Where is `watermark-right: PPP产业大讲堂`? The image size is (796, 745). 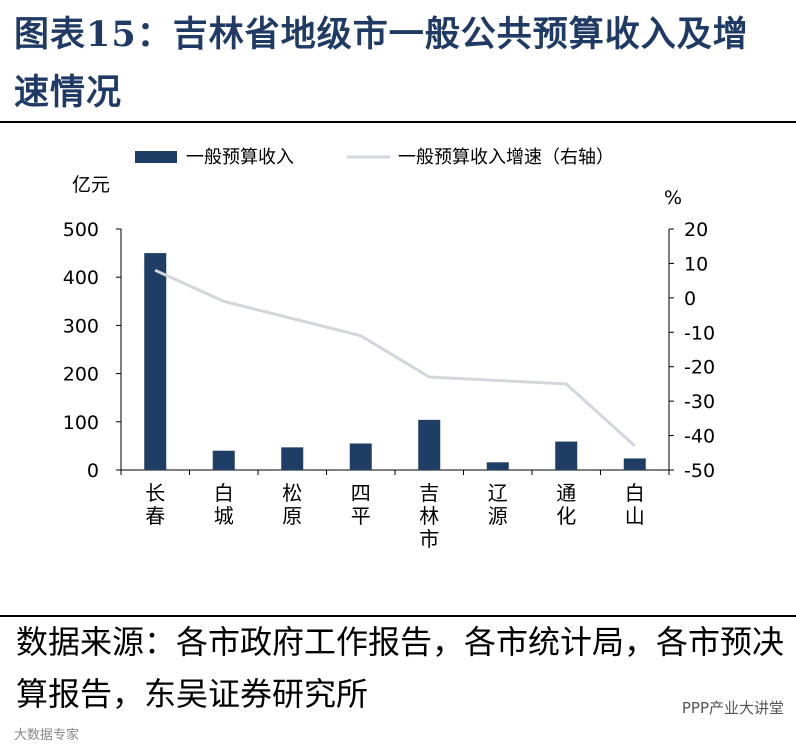 watermark-right: PPP产业大讲堂 is located at coordinates (732, 708).